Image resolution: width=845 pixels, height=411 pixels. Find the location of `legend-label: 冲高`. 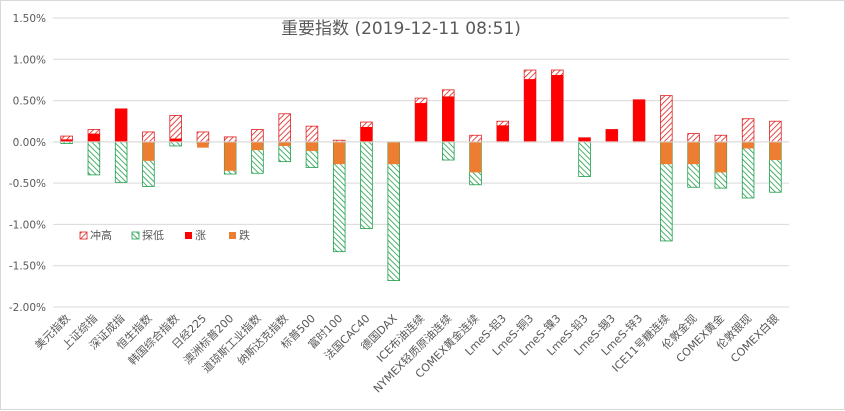

legend-label: 冲高 is located at coordinates (101, 235).